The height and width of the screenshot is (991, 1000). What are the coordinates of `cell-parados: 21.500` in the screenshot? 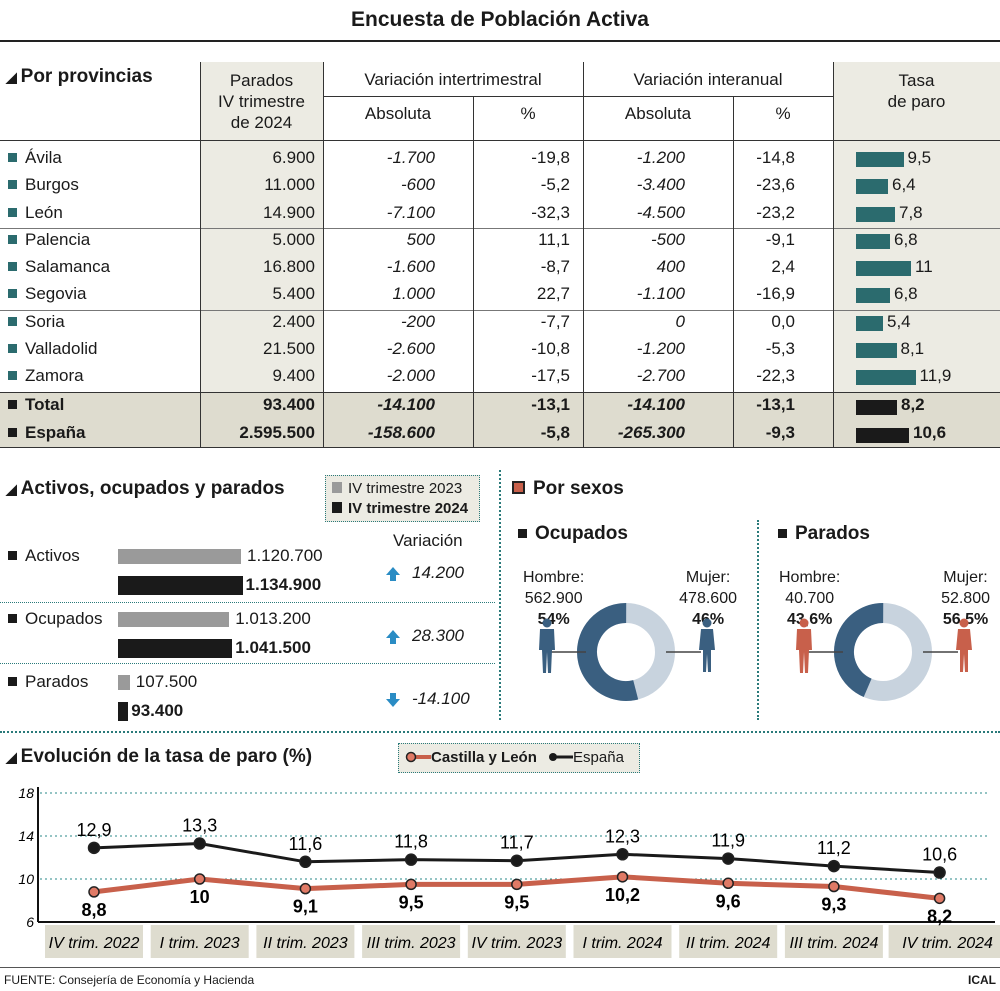 It's located at (289, 348).